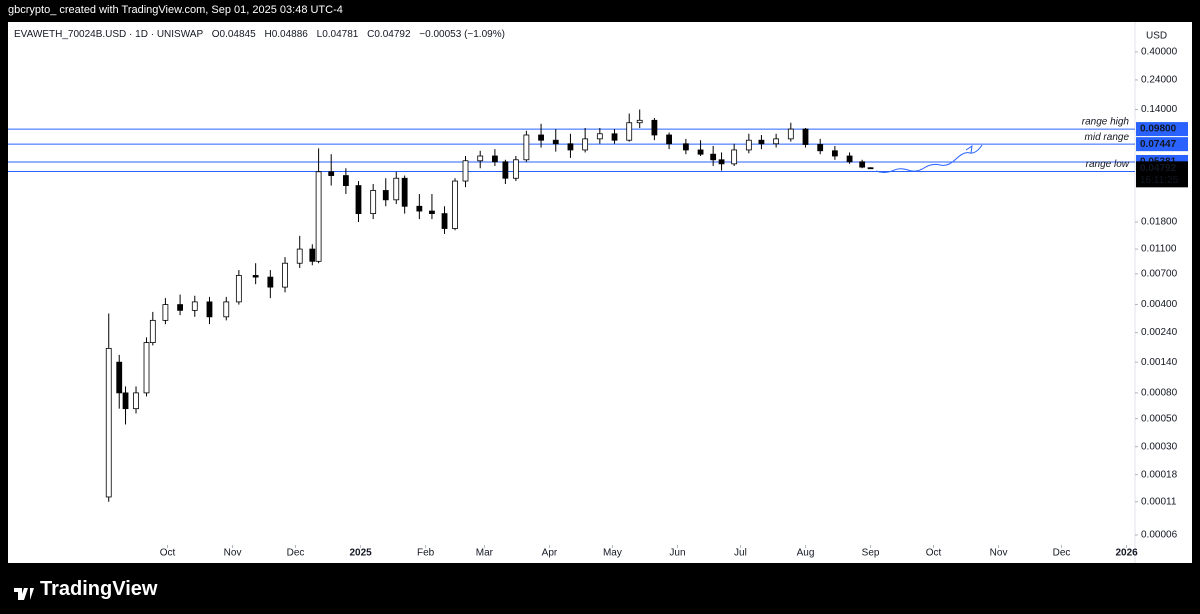 Image resolution: width=1200 pixels, height=614 pixels. I want to click on legend-open: 0.04845, so click(237, 34).